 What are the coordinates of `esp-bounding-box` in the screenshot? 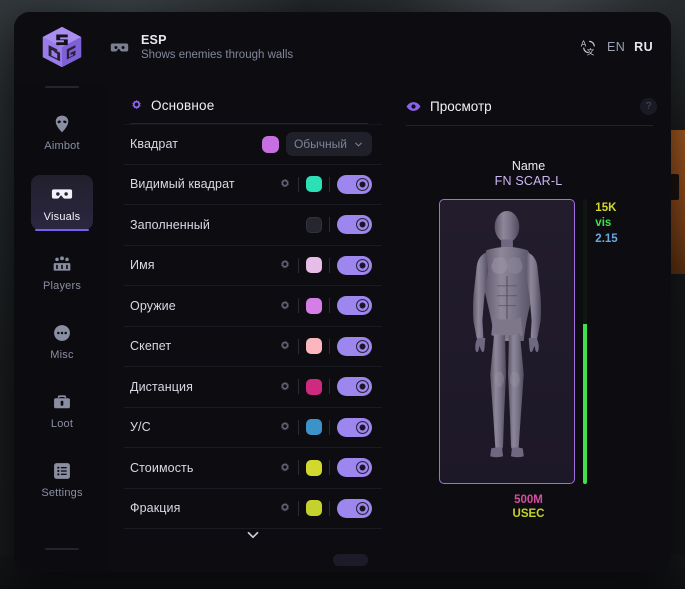 It's located at (507, 341).